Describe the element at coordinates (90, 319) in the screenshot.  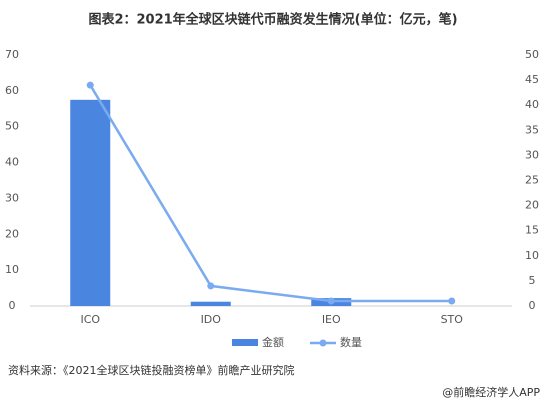
I see `x-tick-label: ICO` at that location.